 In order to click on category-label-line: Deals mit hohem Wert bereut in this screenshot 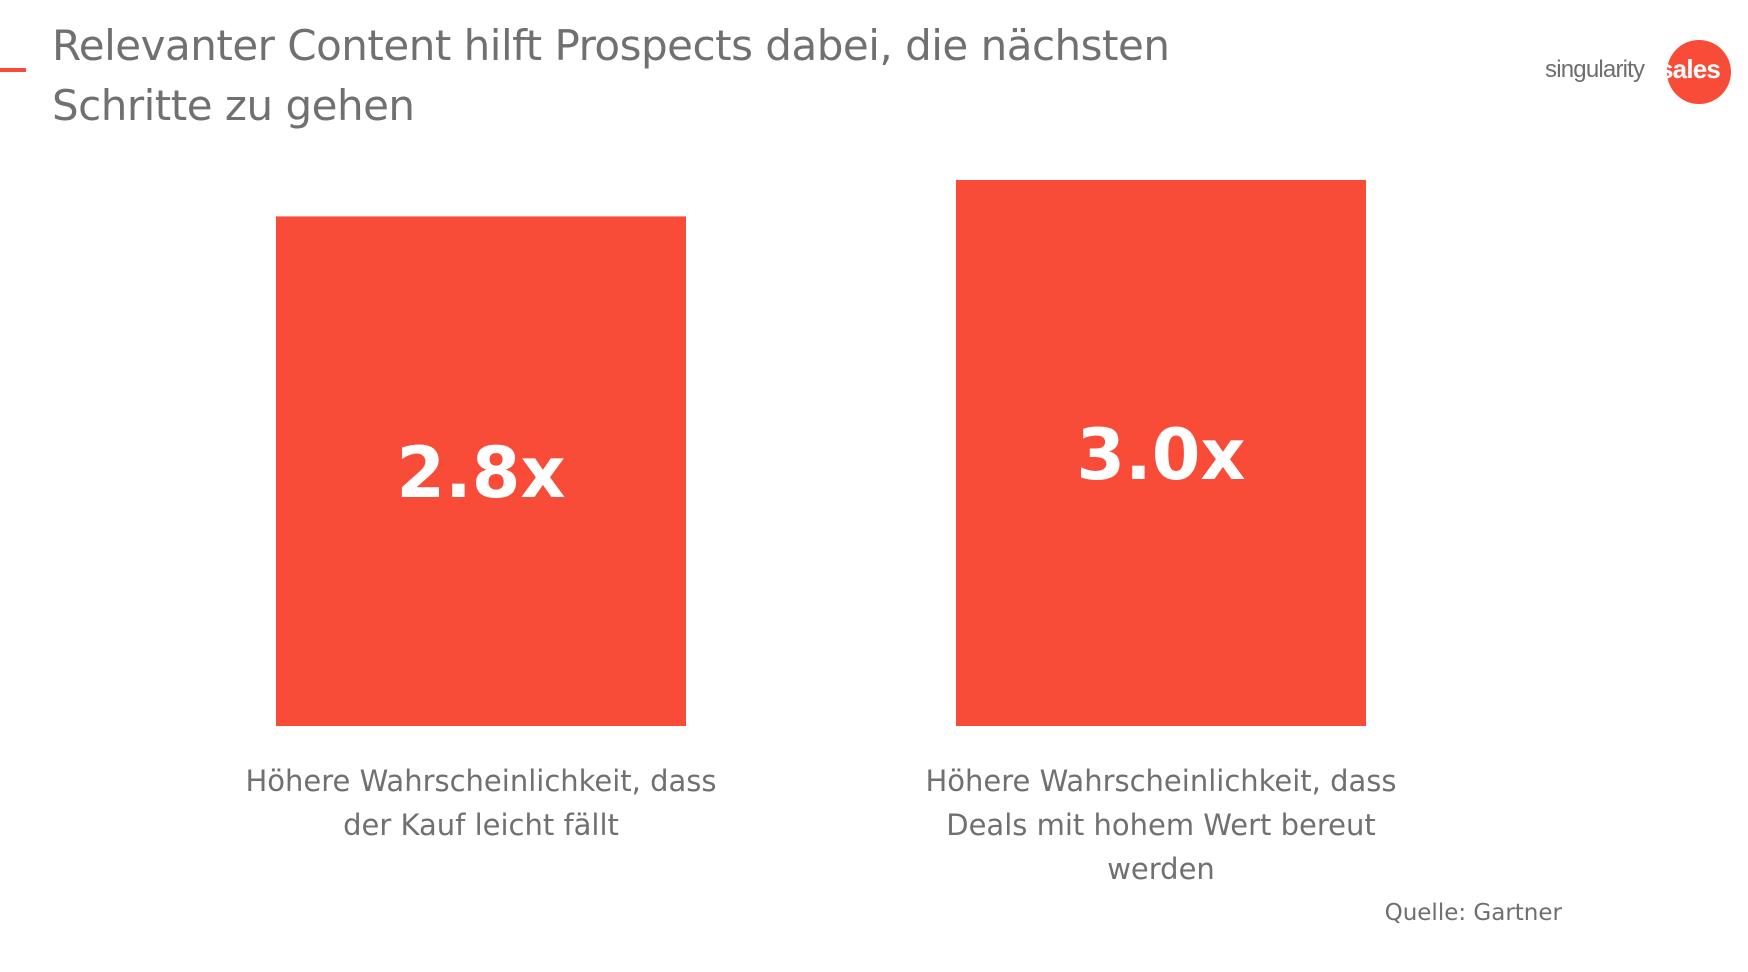, I will do `click(1161, 825)`.